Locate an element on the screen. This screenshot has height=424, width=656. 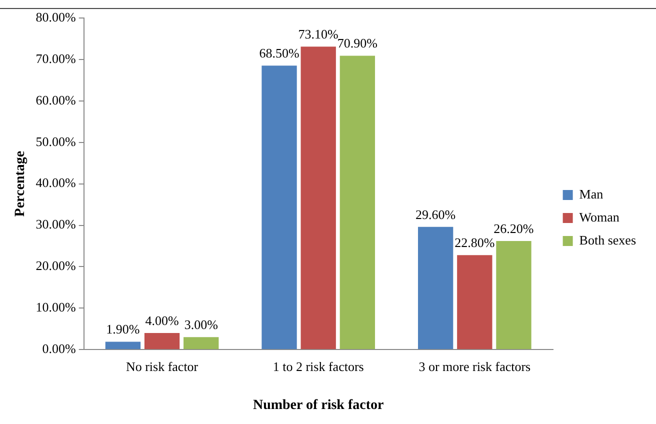
data-label: 29.60% is located at coordinates (436, 214).